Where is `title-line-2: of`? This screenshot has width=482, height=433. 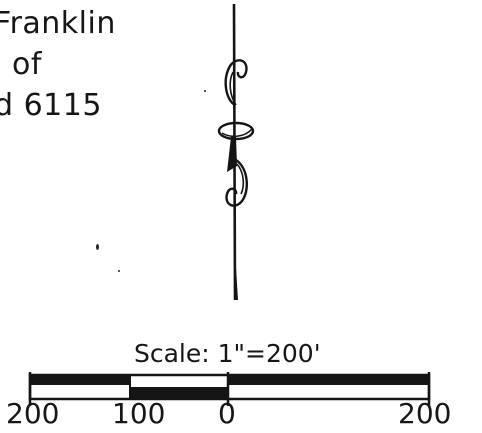 title-line-2: of is located at coordinates (27, 64).